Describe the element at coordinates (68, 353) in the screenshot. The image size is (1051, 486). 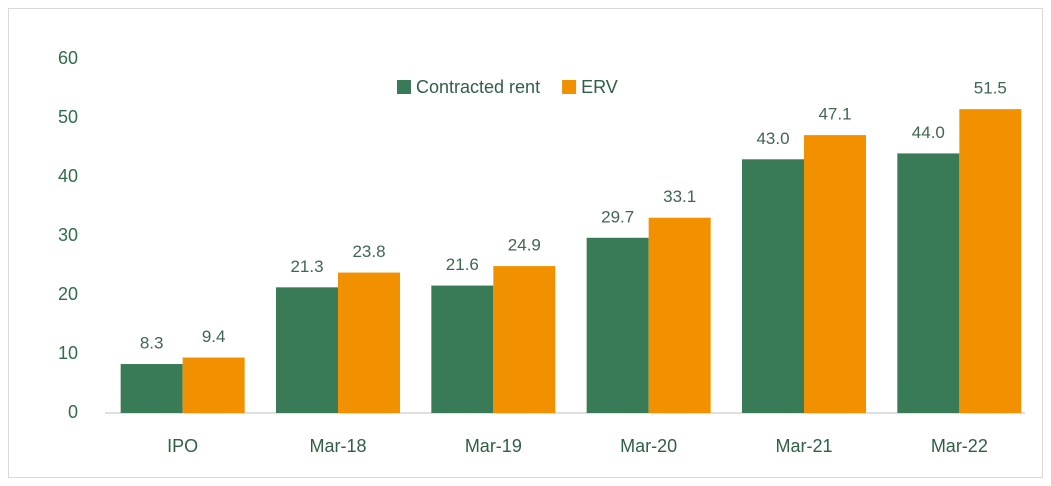
I see `y-tick-label: 10` at that location.